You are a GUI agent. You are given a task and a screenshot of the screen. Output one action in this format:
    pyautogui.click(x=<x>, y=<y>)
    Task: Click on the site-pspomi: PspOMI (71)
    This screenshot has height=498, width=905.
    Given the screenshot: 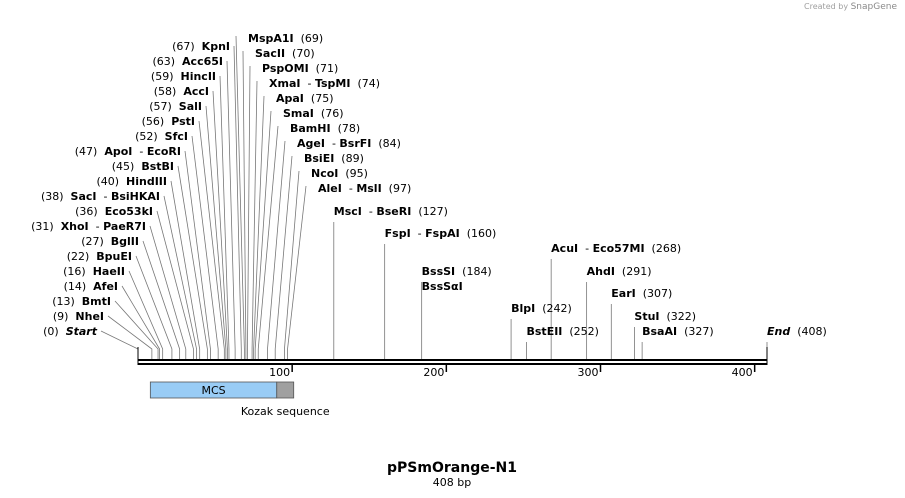 What is the action you would take?
    pyautogui.click(x=300, y=68)
    